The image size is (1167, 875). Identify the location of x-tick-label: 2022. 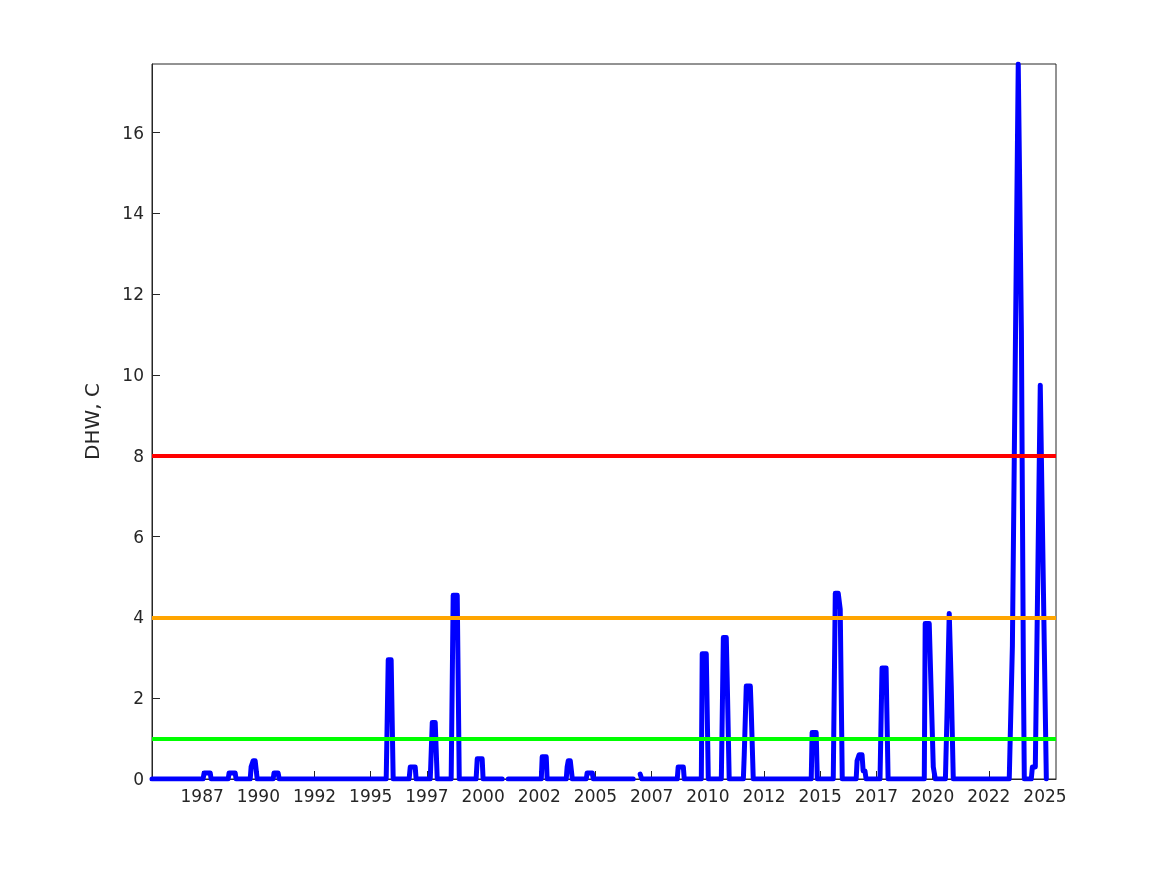
(989, 795).